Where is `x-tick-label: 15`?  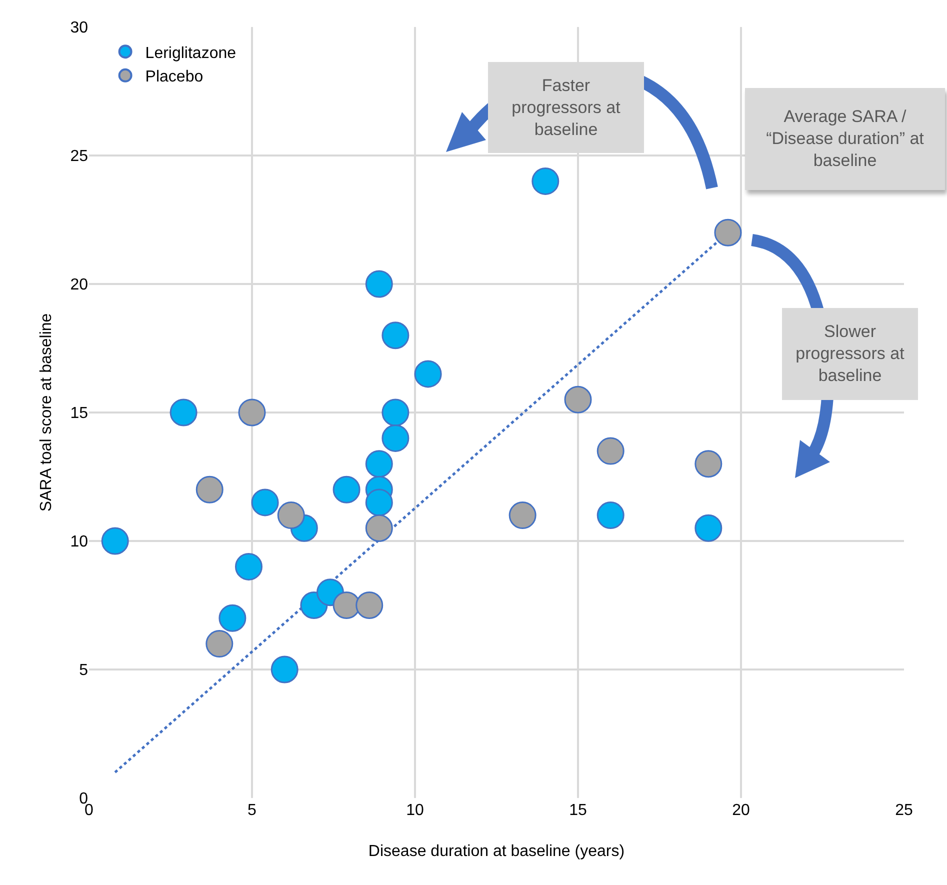
x-tick-label: 15 is located at coordinates (578, 810).